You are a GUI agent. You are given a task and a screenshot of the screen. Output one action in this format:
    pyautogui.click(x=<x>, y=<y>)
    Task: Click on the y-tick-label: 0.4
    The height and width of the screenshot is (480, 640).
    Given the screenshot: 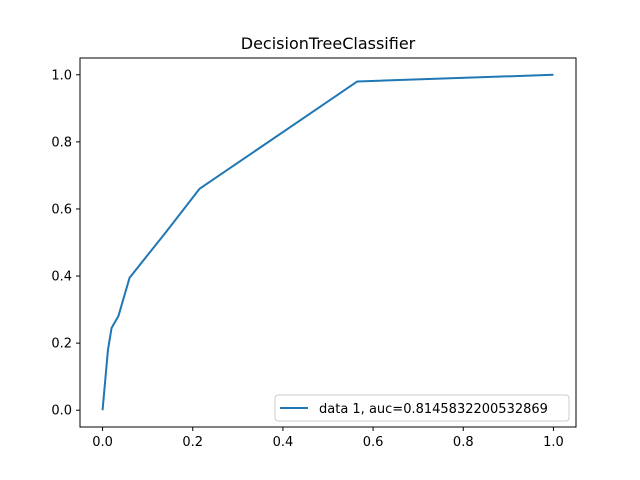 What is the action you would take?
    pyautogui.click(x=61, y=277)
    